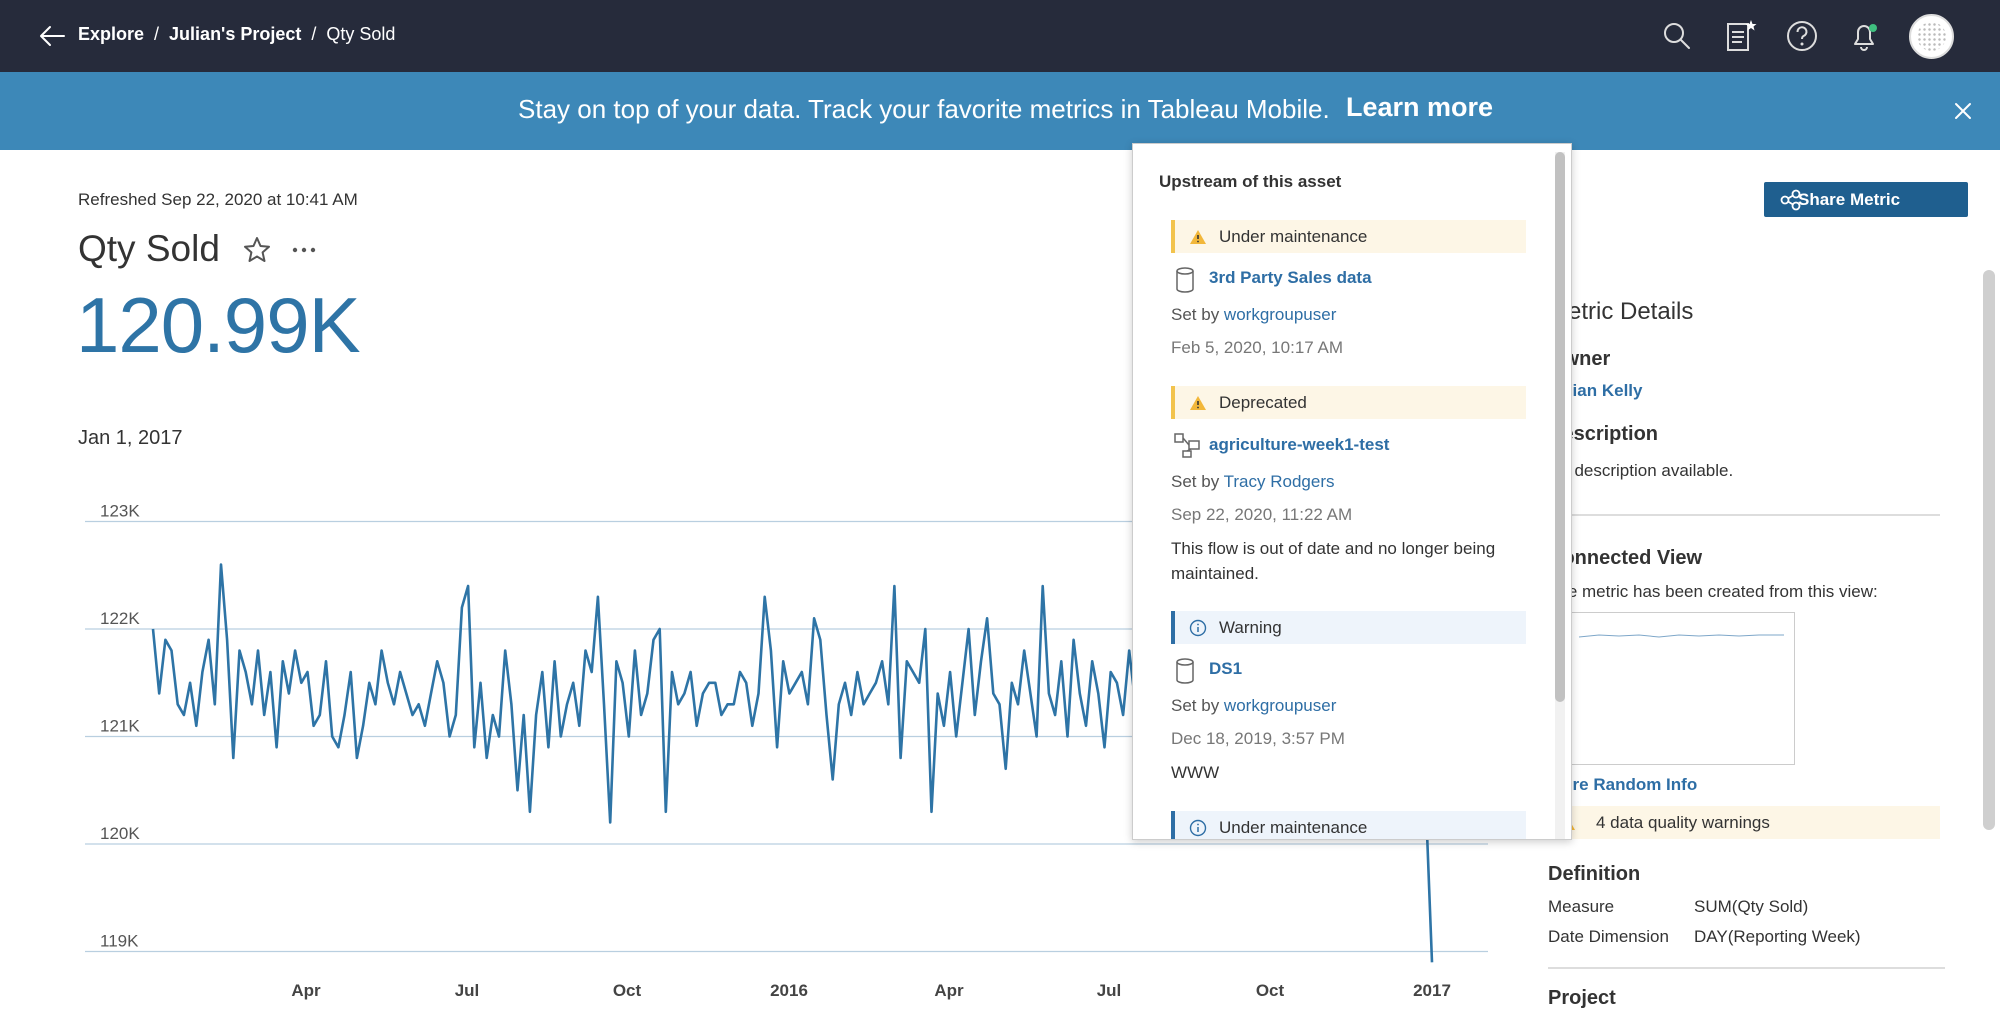 This screenshot has height=1010, width=2000. What do you see at coordinates (361, 34) in the screenshot?
I see `breadcrumb-current: Qty Sold` at bounding box center [361, 34].